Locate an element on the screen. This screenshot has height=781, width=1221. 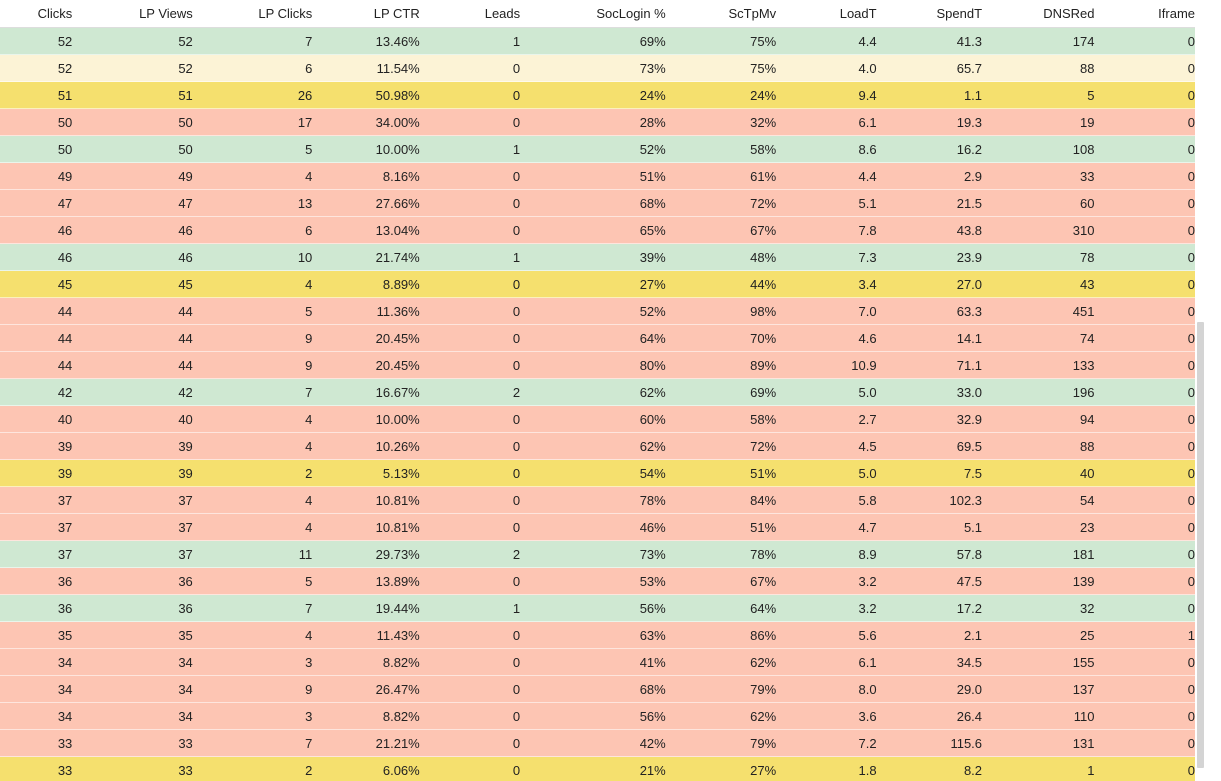
table-cell: 35 is located at coordinates (36, 635).